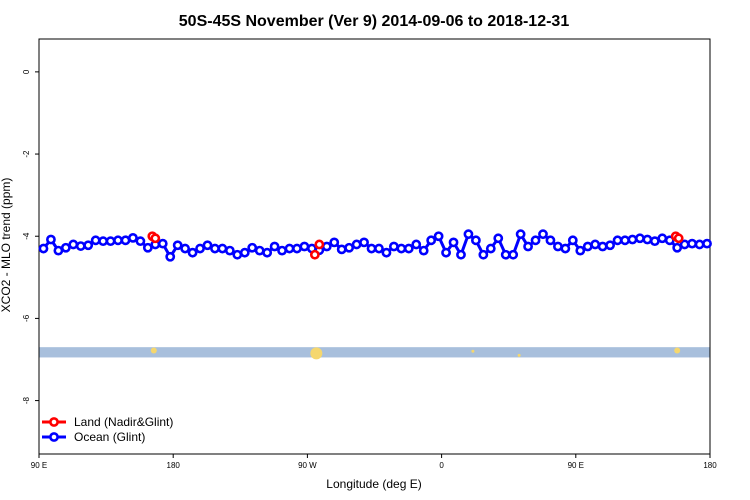  What do you see at coordinates (39, 465) in the screenshot?
I see `x-tick-label-0: 90 E` at bounding box center [39, 465].